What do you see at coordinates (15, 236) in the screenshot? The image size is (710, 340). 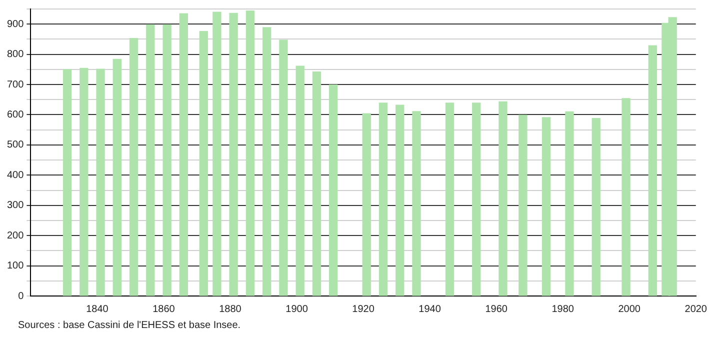 I see `y-tick-label: 200` at bounding box center [15, 236].